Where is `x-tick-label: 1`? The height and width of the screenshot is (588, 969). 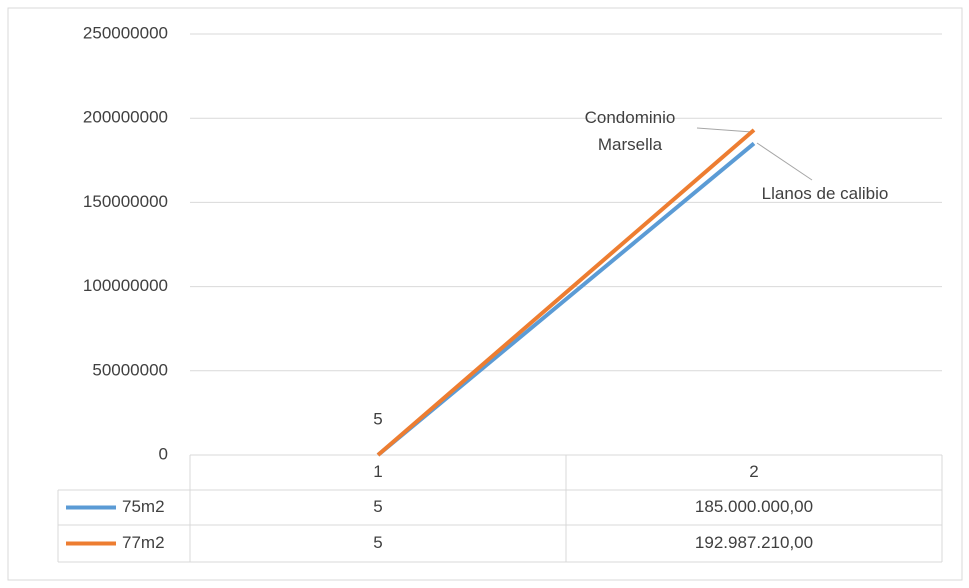 x-tick-label: 1 is located at coordinates (377, 471).